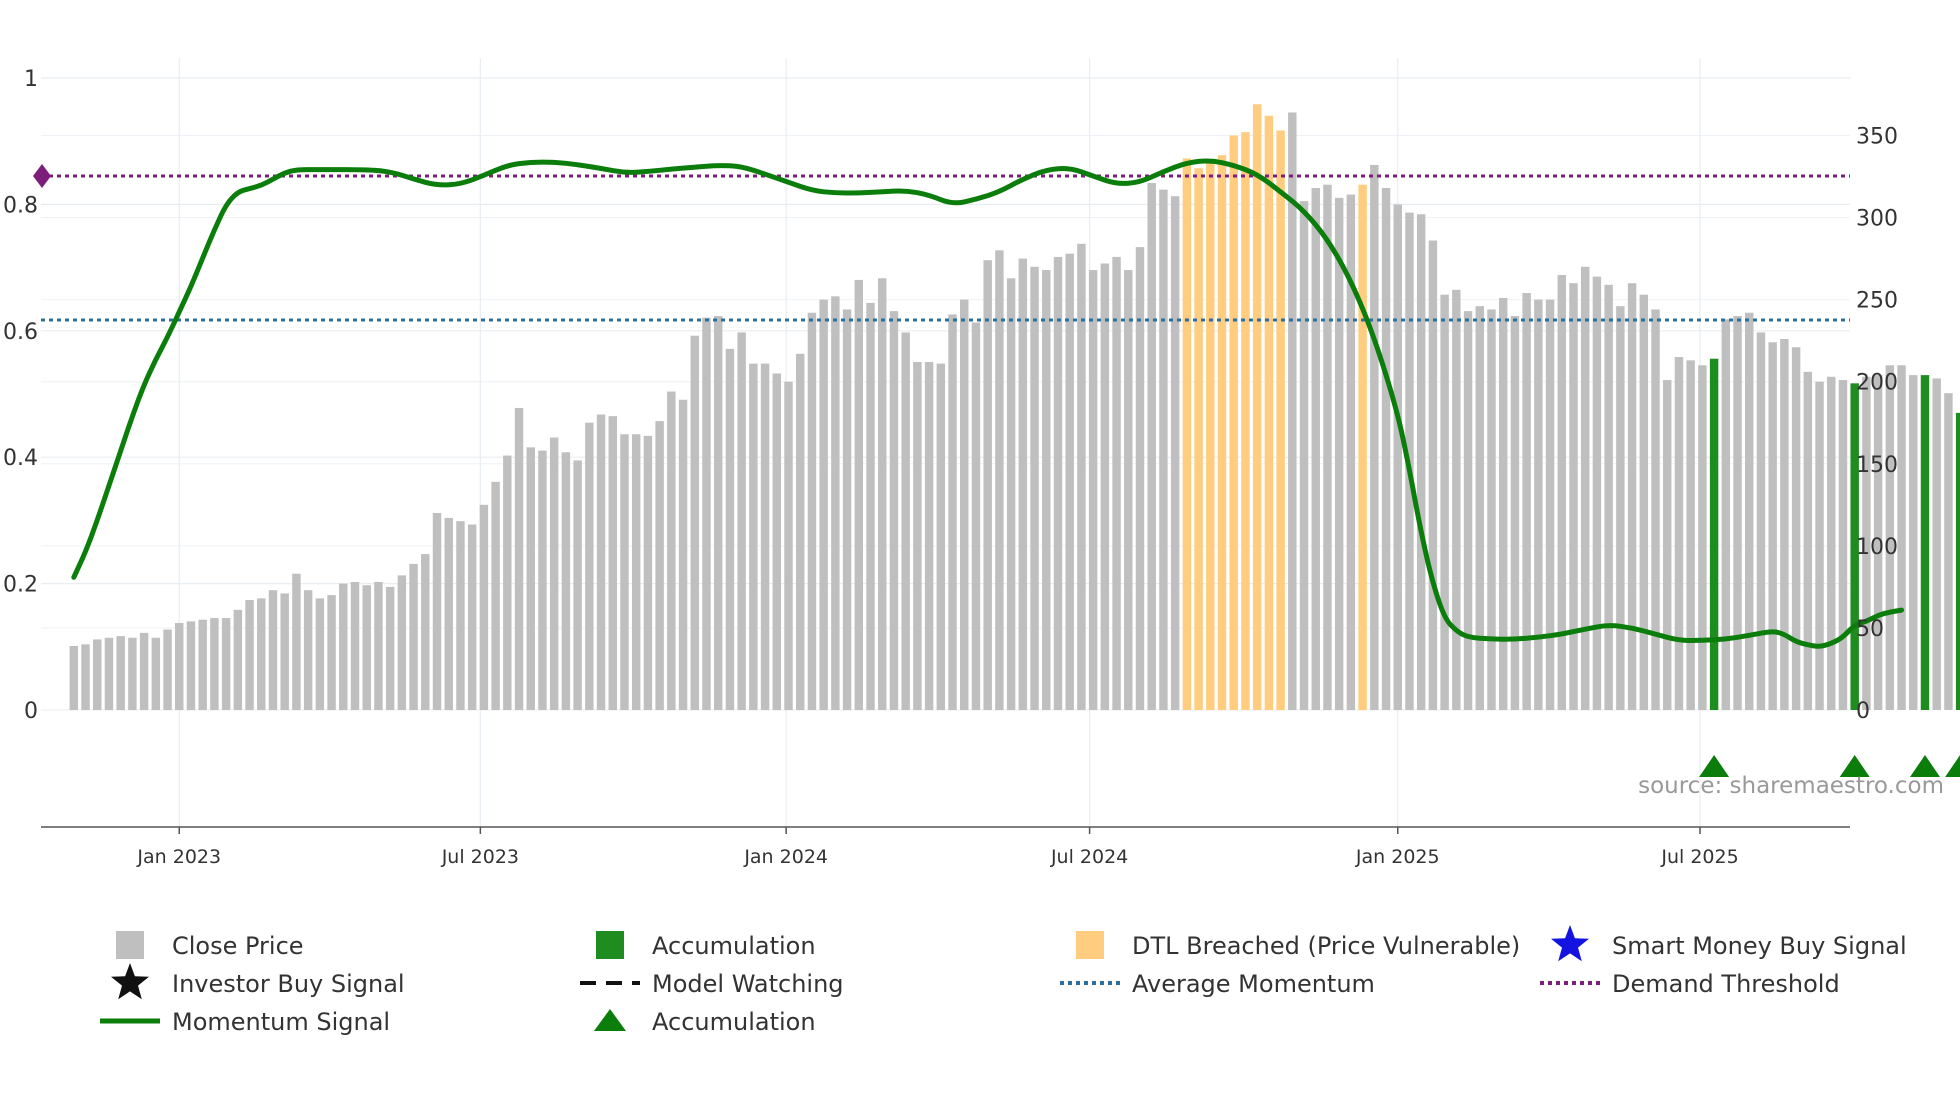 This screenshot has height=1102, width=1960. I want to click on x-tick-label: Jul 2023, so click(480, 857).